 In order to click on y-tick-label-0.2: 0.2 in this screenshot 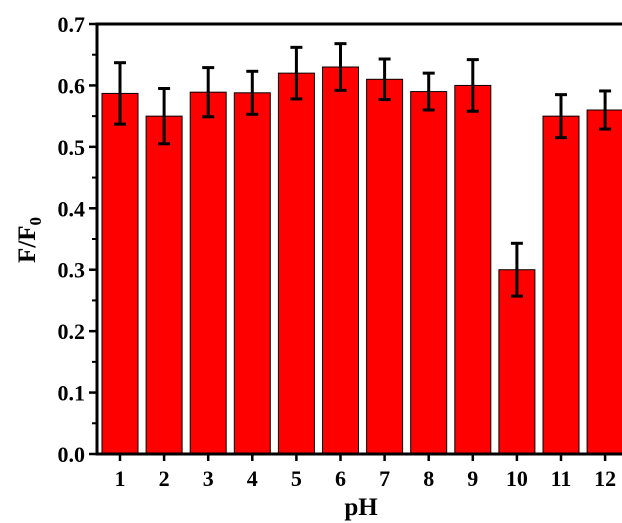, I will do `click(72, 331)`.